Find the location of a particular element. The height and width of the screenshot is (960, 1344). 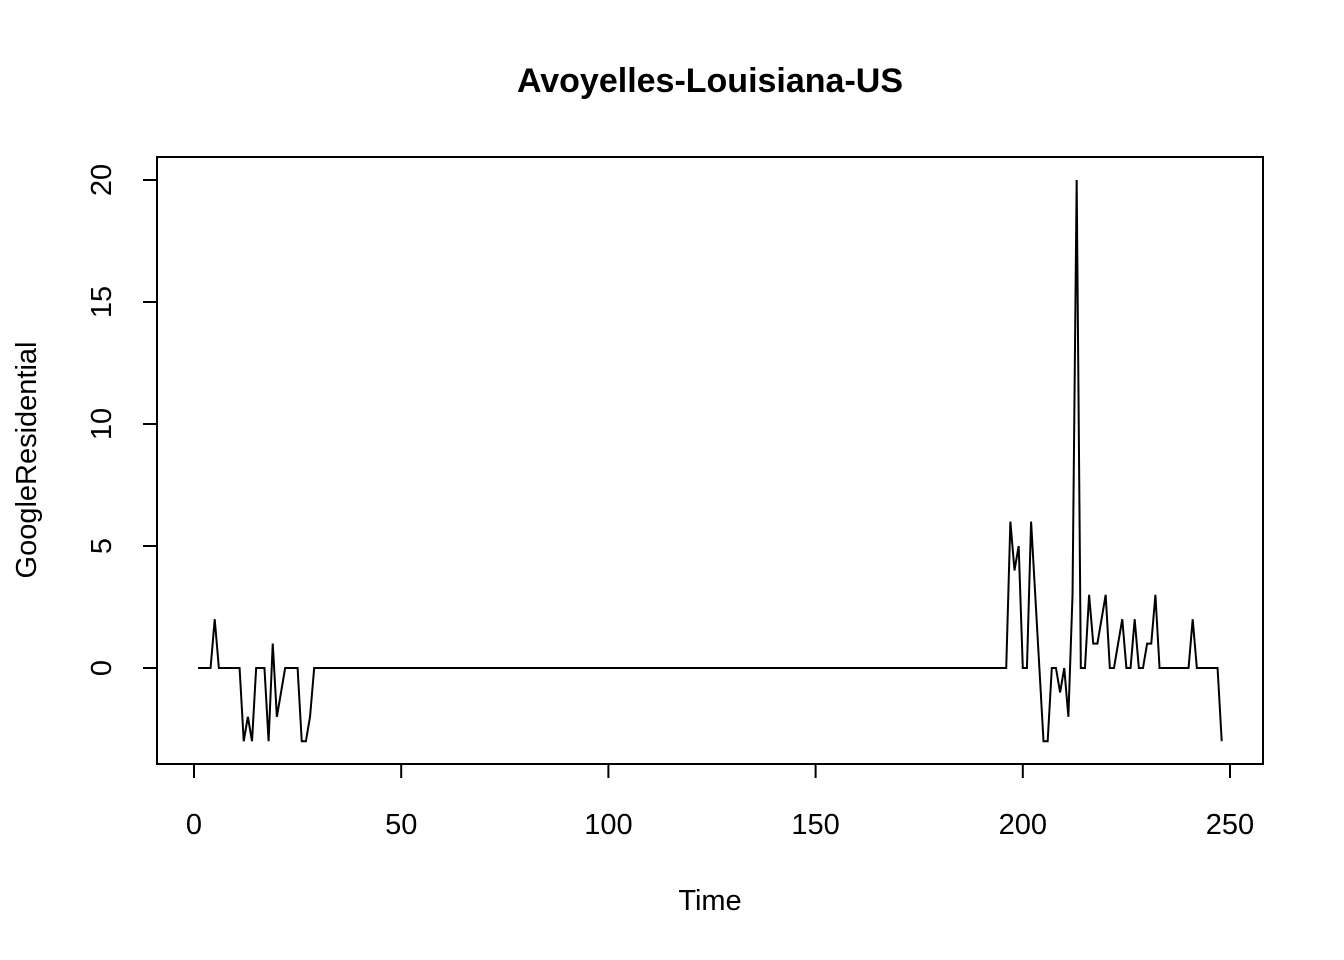

y-tick-label-15: 15 is located at coordinates (102, 302).